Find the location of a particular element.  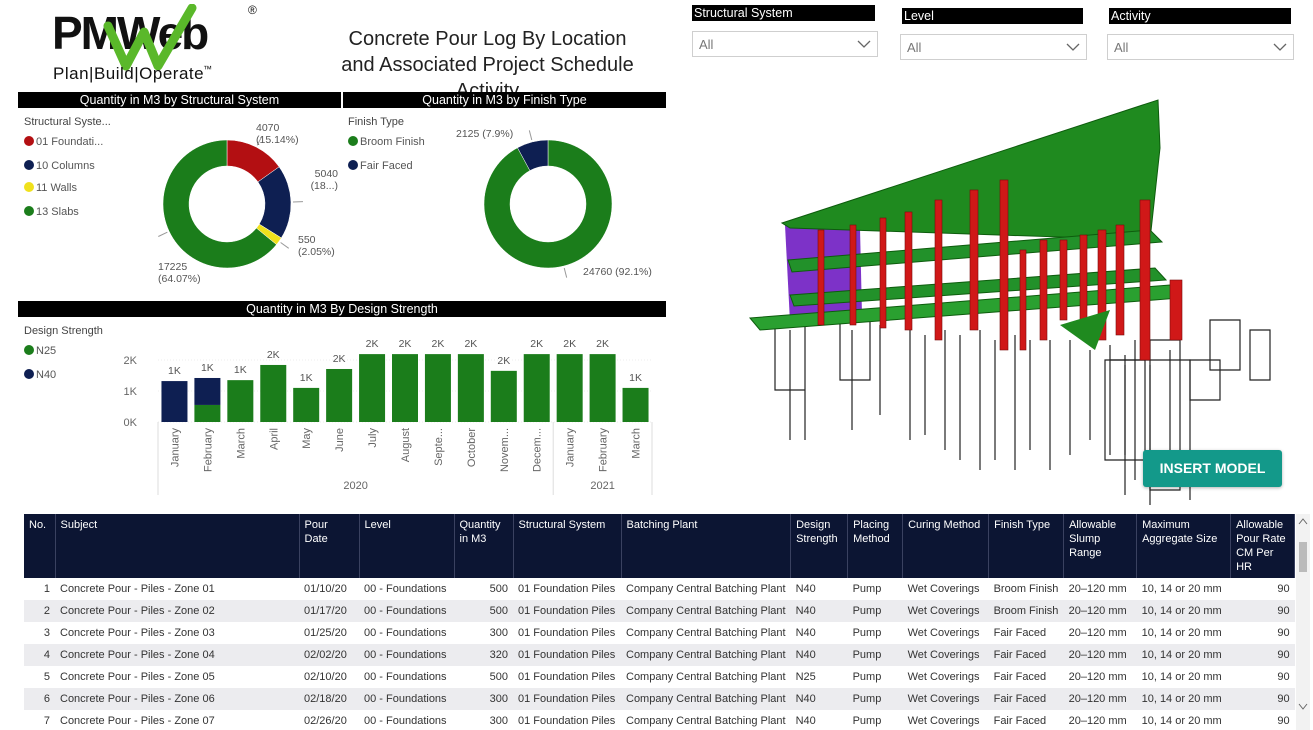

insert-model-button: INSERT MODEL is located at coordinates (1212, 468).